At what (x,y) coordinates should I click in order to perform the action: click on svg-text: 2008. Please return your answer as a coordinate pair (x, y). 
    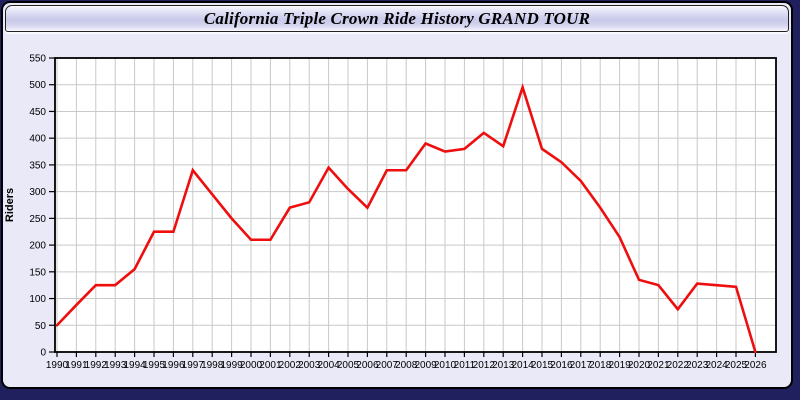
    Looking at the image, I should click on (406, 365).